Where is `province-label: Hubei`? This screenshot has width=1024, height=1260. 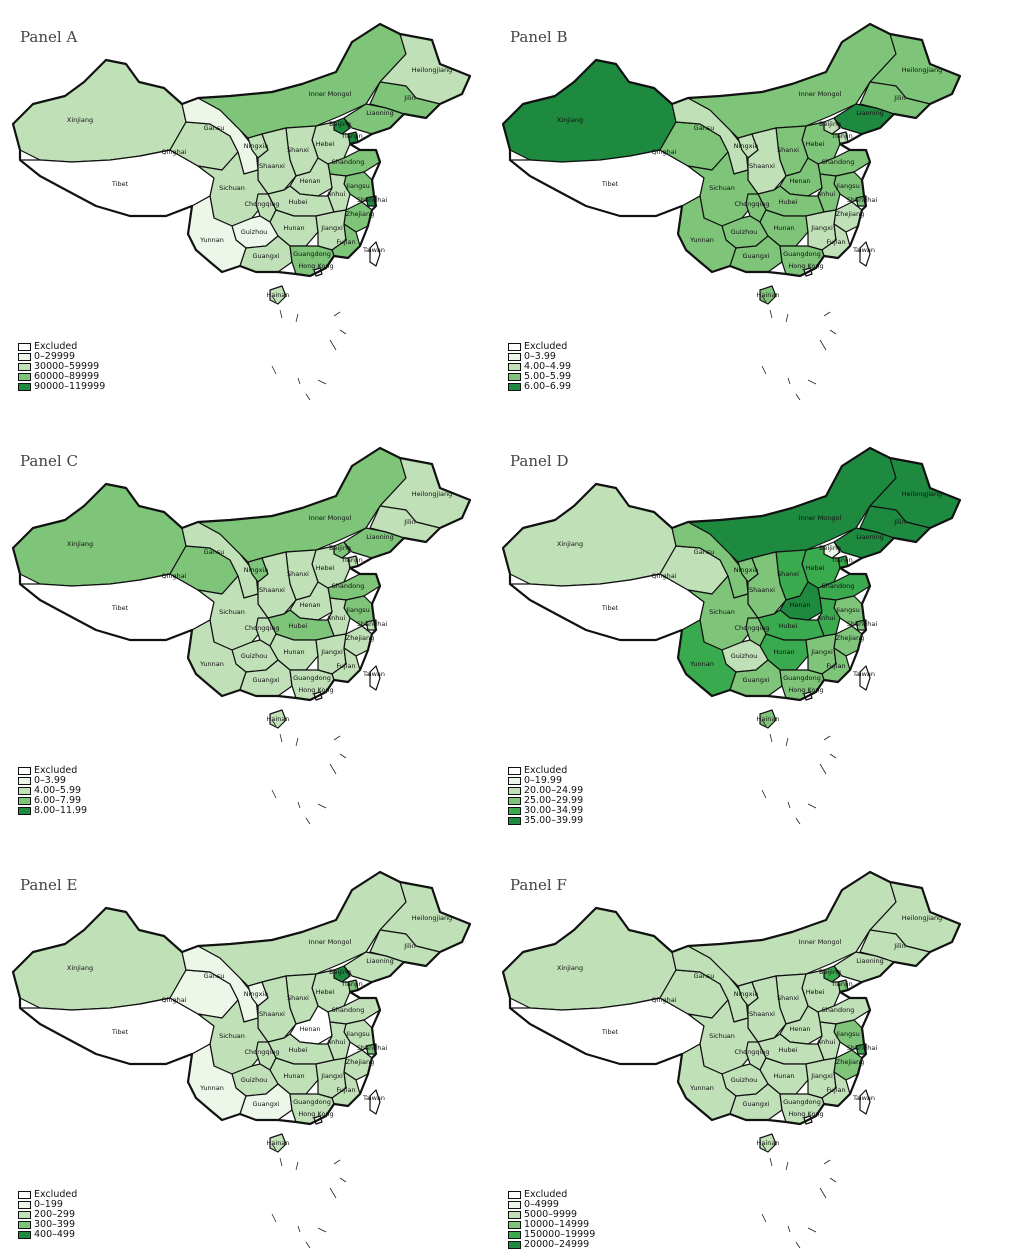
province-label: Hubei is located at coordinates (298, 202).